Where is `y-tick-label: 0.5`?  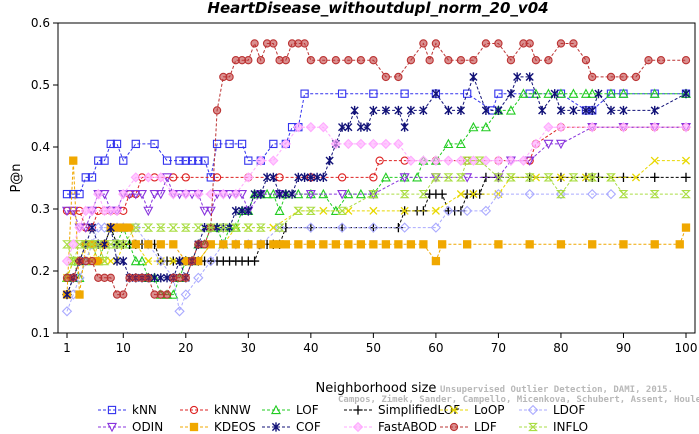 y-tick-label: 0.5 is located at coordinates (40, 85).